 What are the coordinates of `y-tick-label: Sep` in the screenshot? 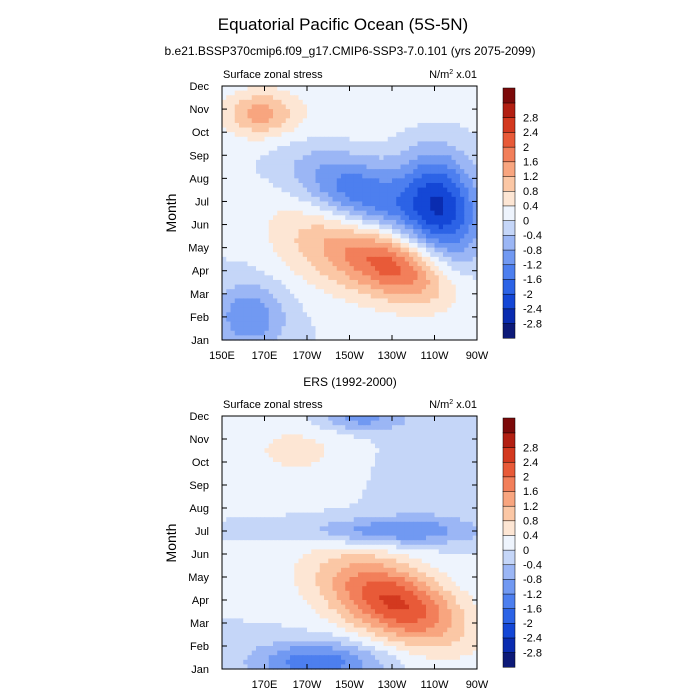 It's located at (199, 156).